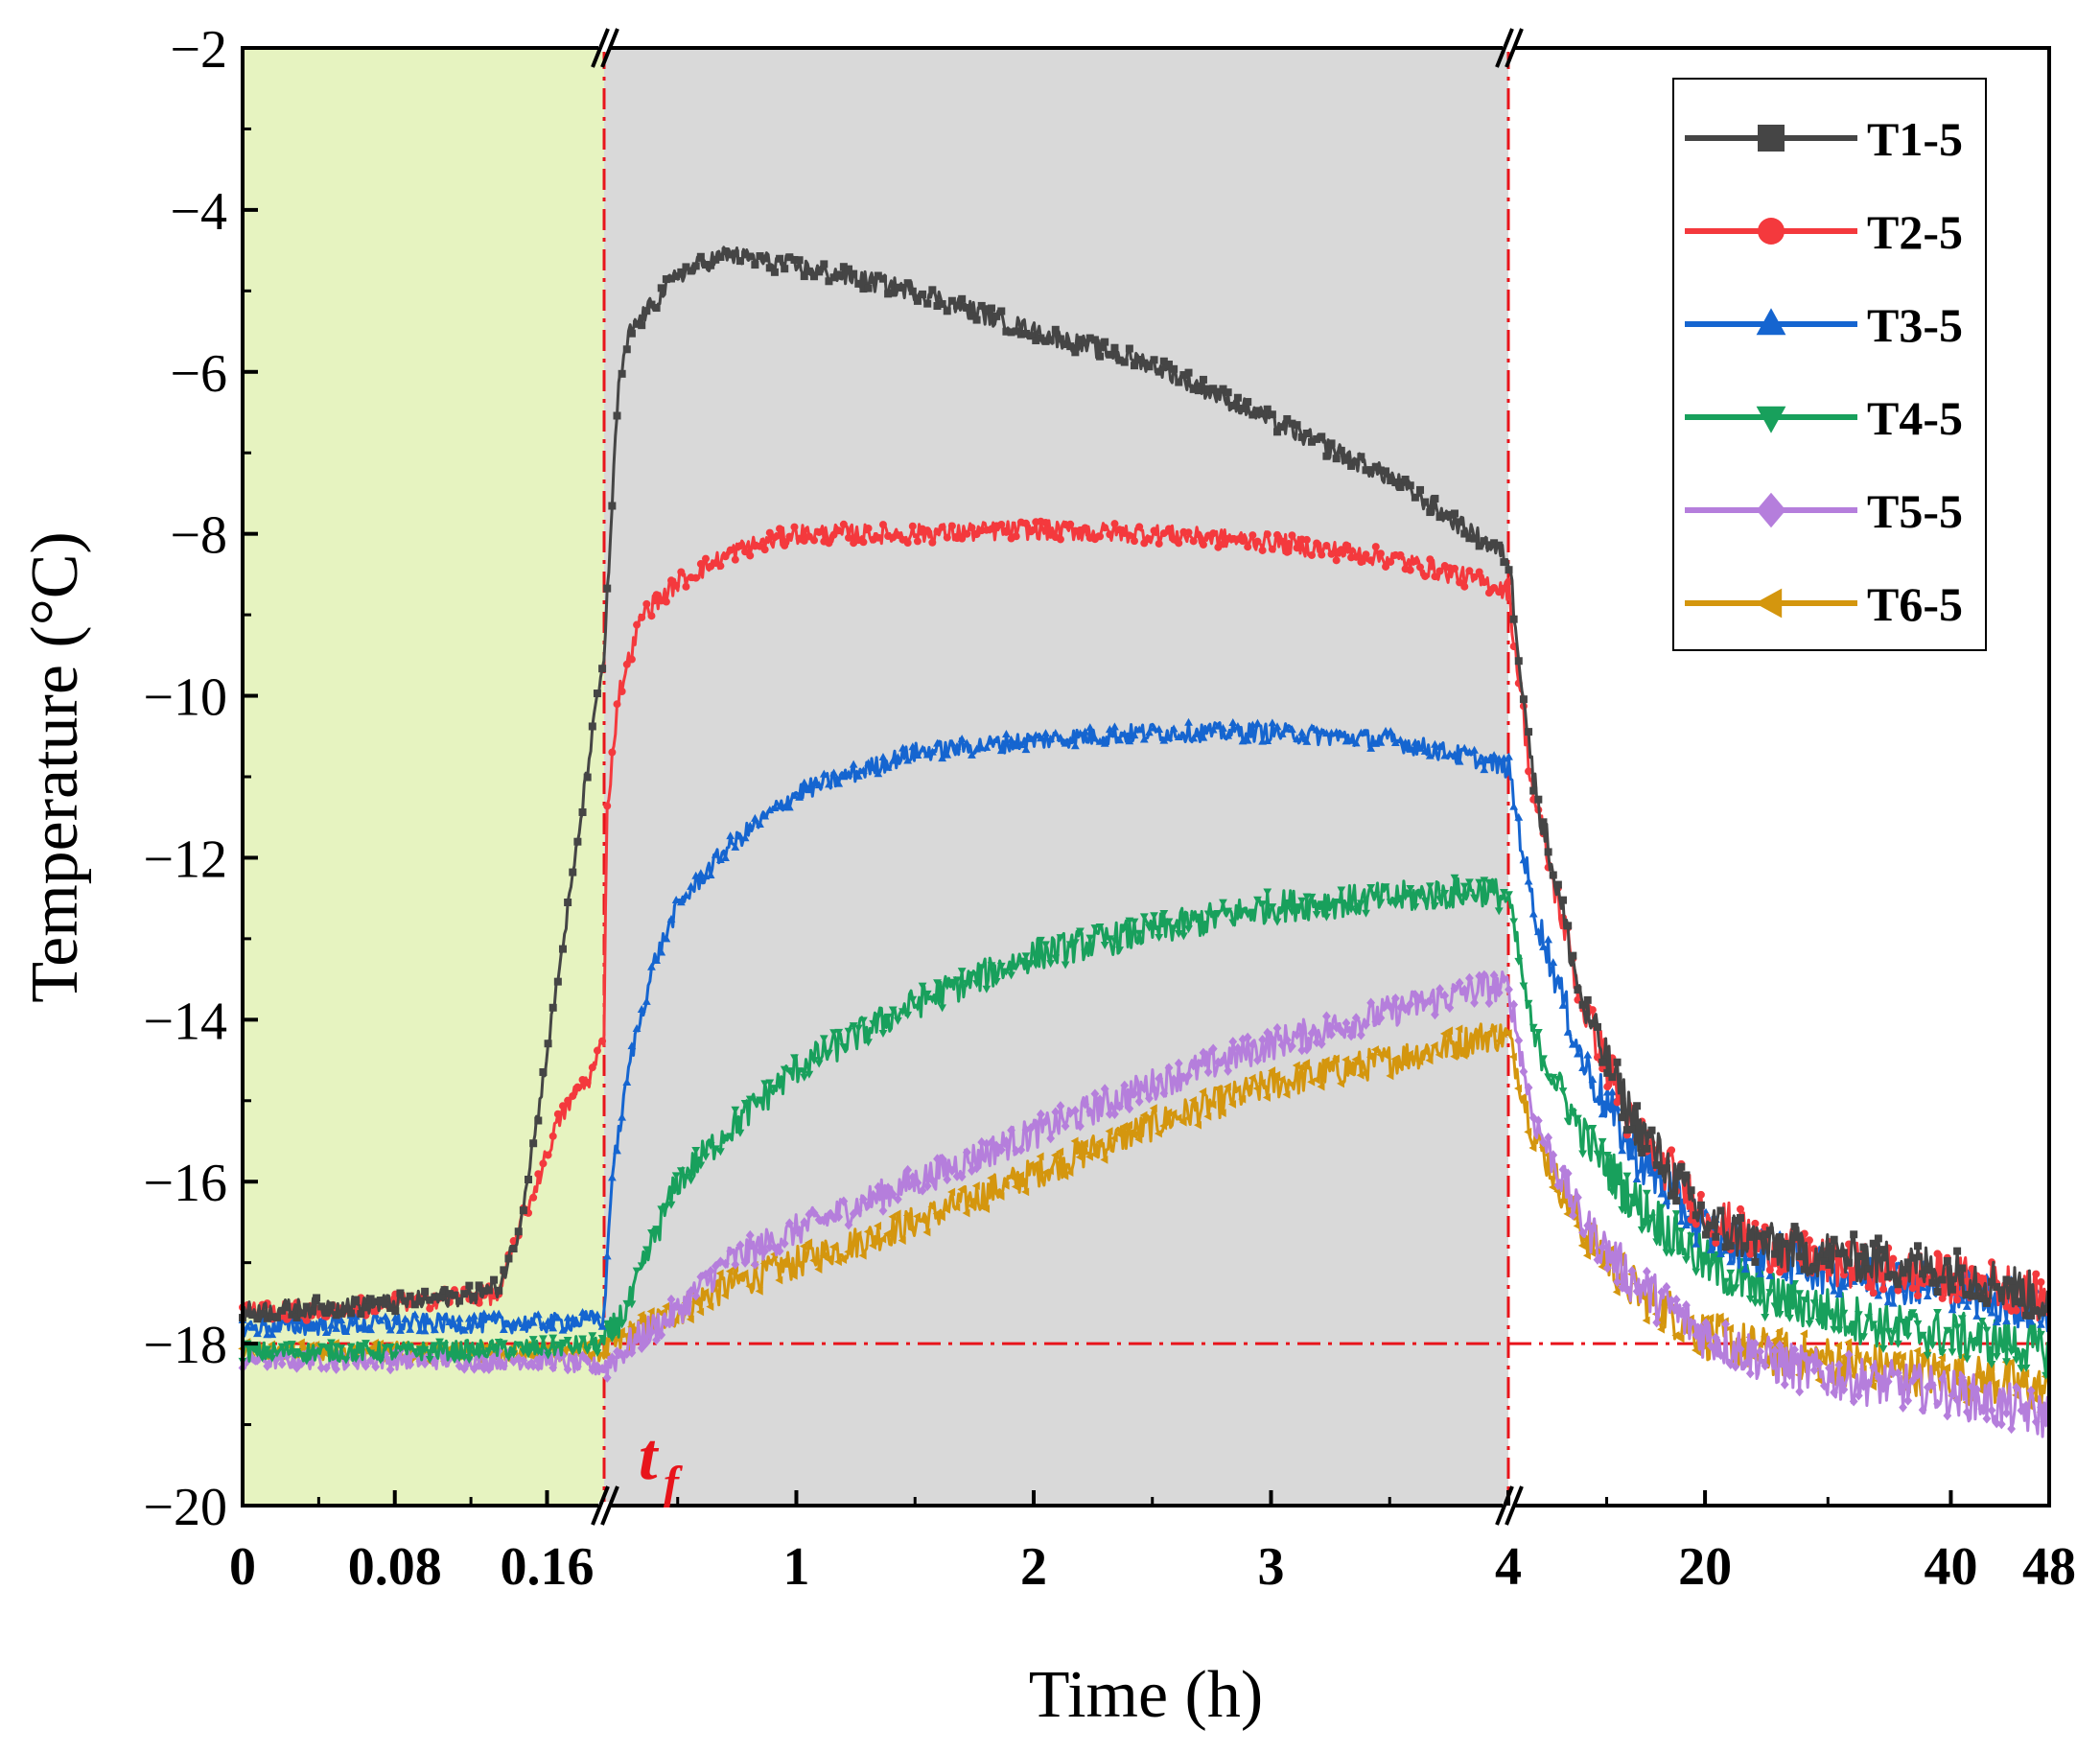 This screenshot has height=1753, width=2100. I want to click on legend-label: T6-5, so click(1915, 604).